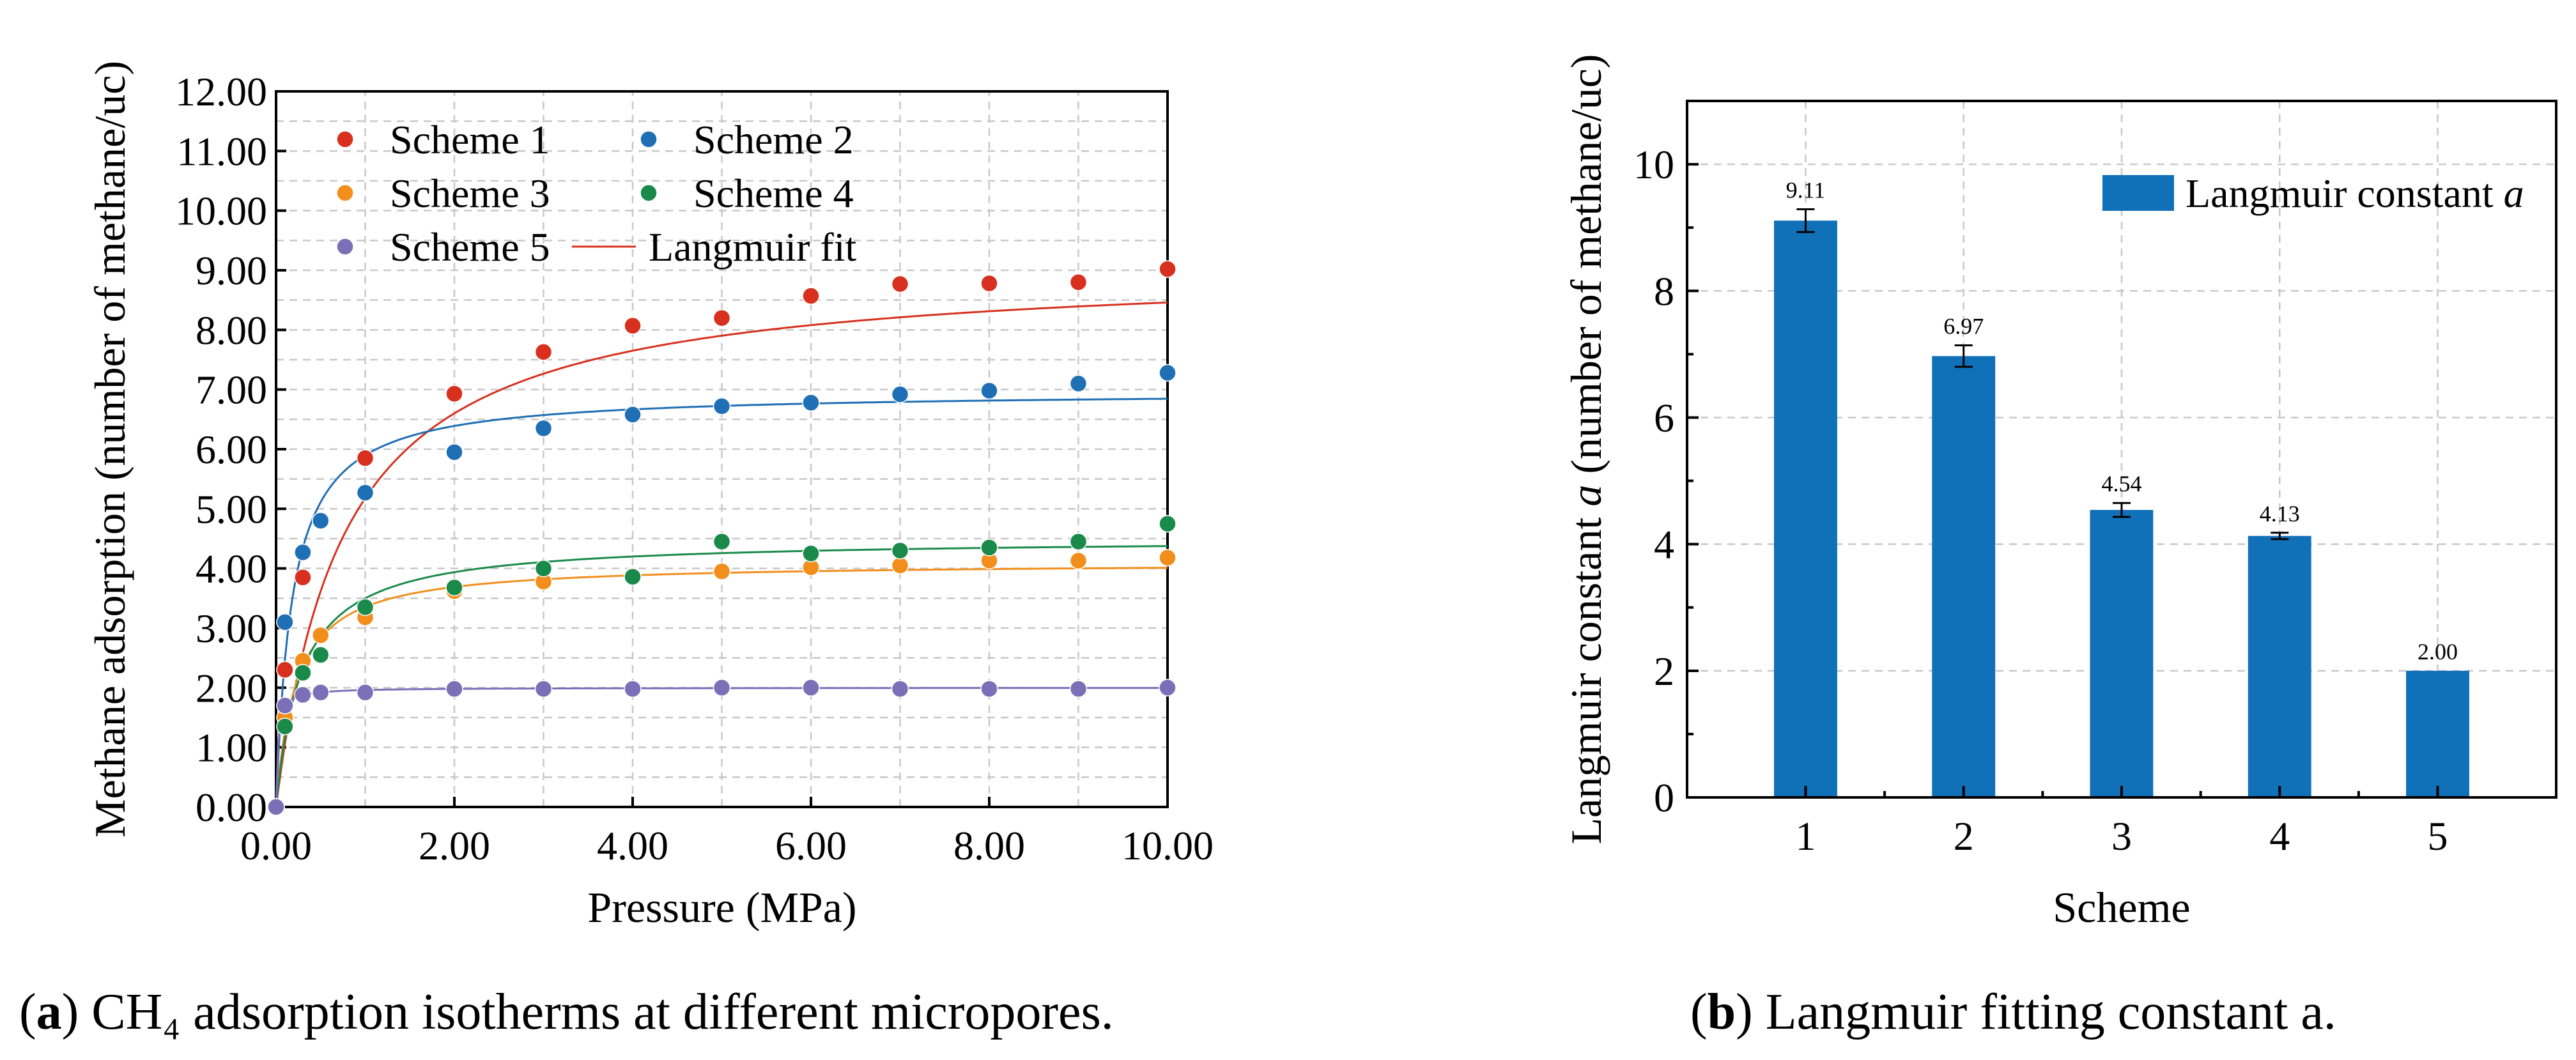 The width and height of the screenshot is (2576, 1060). Describe the element at coordinates (2355, 194) in the screenshot. I see `legend-label-langmuir-constant: Langmuir constant a` at that location.